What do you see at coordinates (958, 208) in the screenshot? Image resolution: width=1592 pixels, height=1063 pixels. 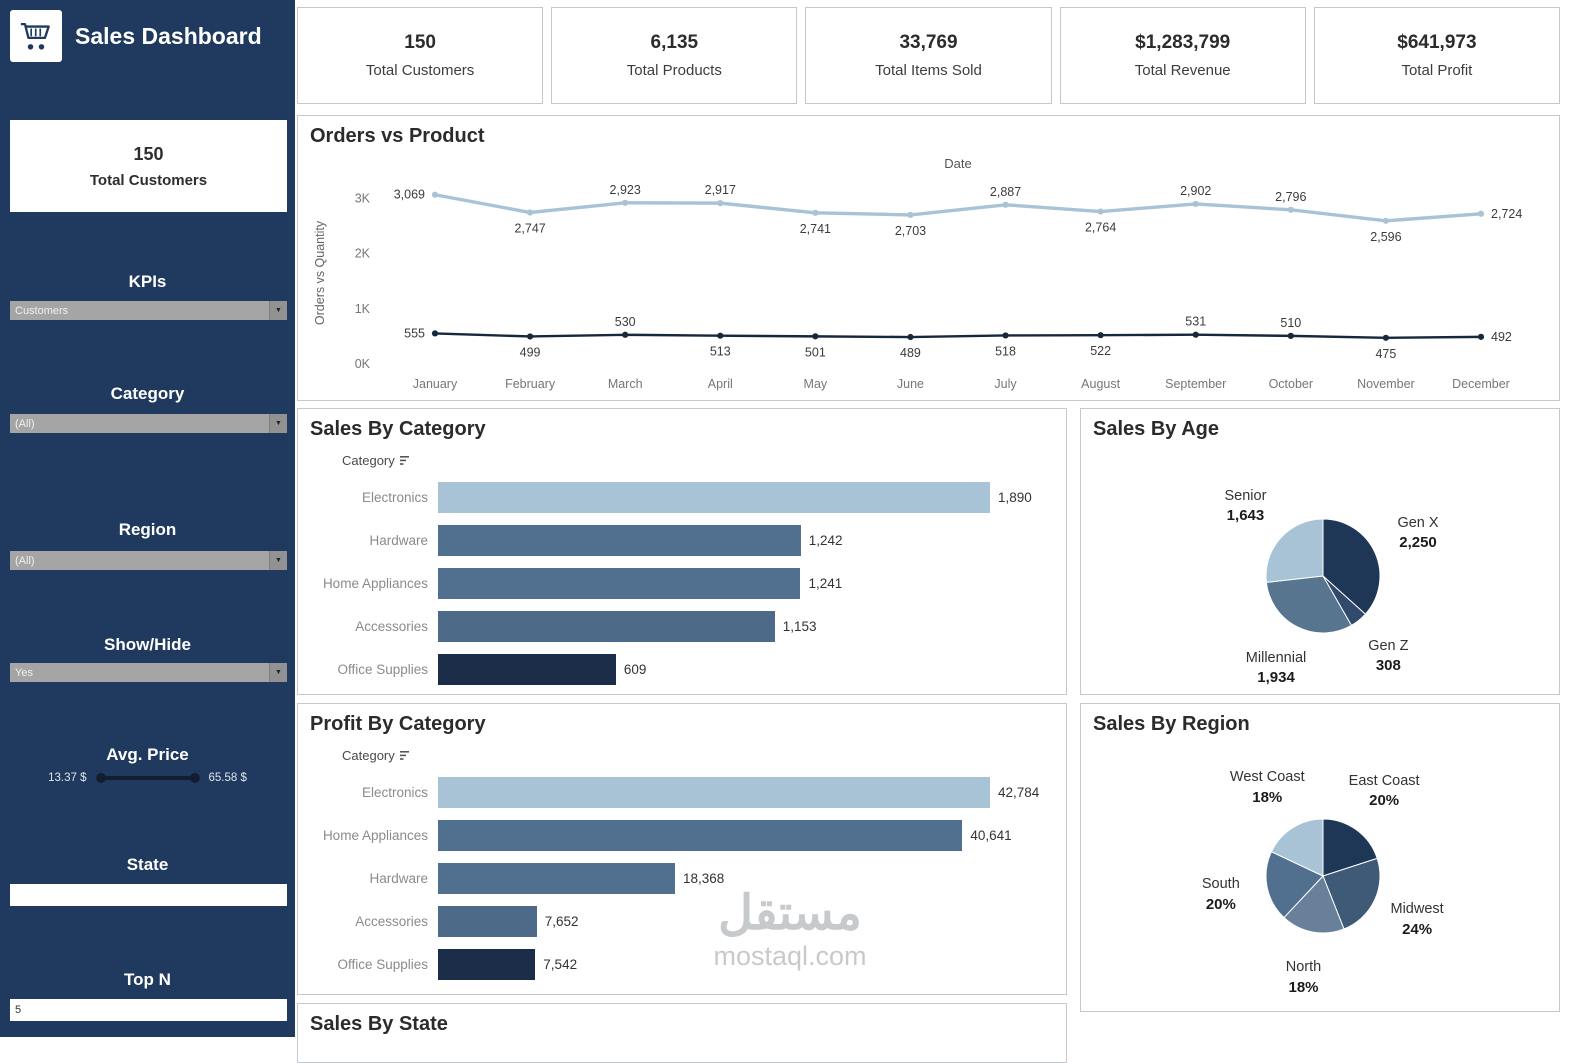 I see `series-line-quantity` at bounding box center [958, 208].